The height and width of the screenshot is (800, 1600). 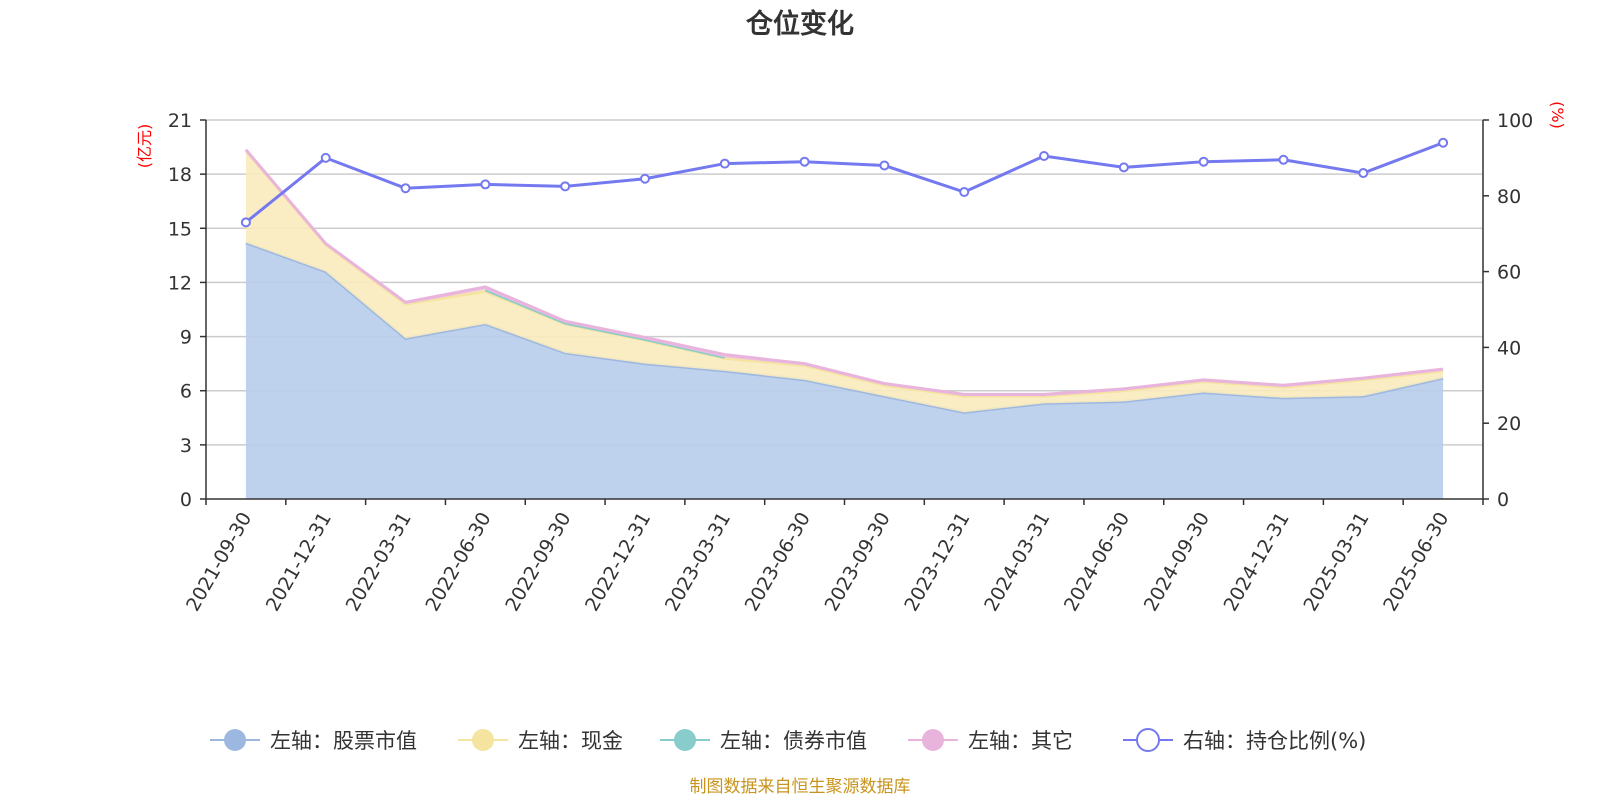 I want to click on legend-item: 右轴：持仓比例(%), so click(x=1244, y=740).